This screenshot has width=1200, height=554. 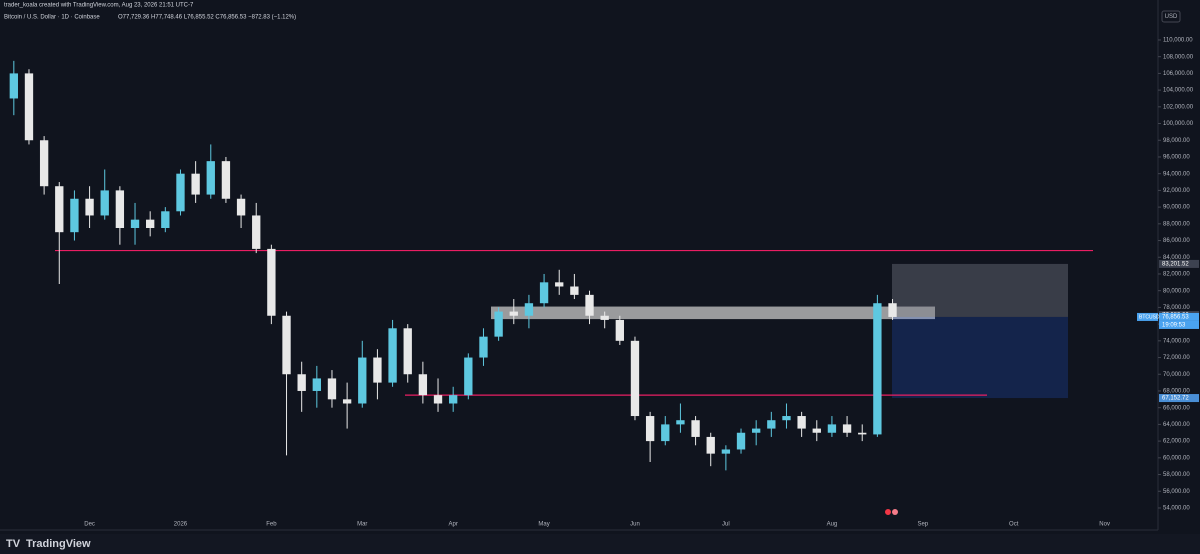 What do you see at coordinates (1178, 124) in the screenshot?
I see `y-tick-label: 100,000.00` at bounding box center [1178, 124].